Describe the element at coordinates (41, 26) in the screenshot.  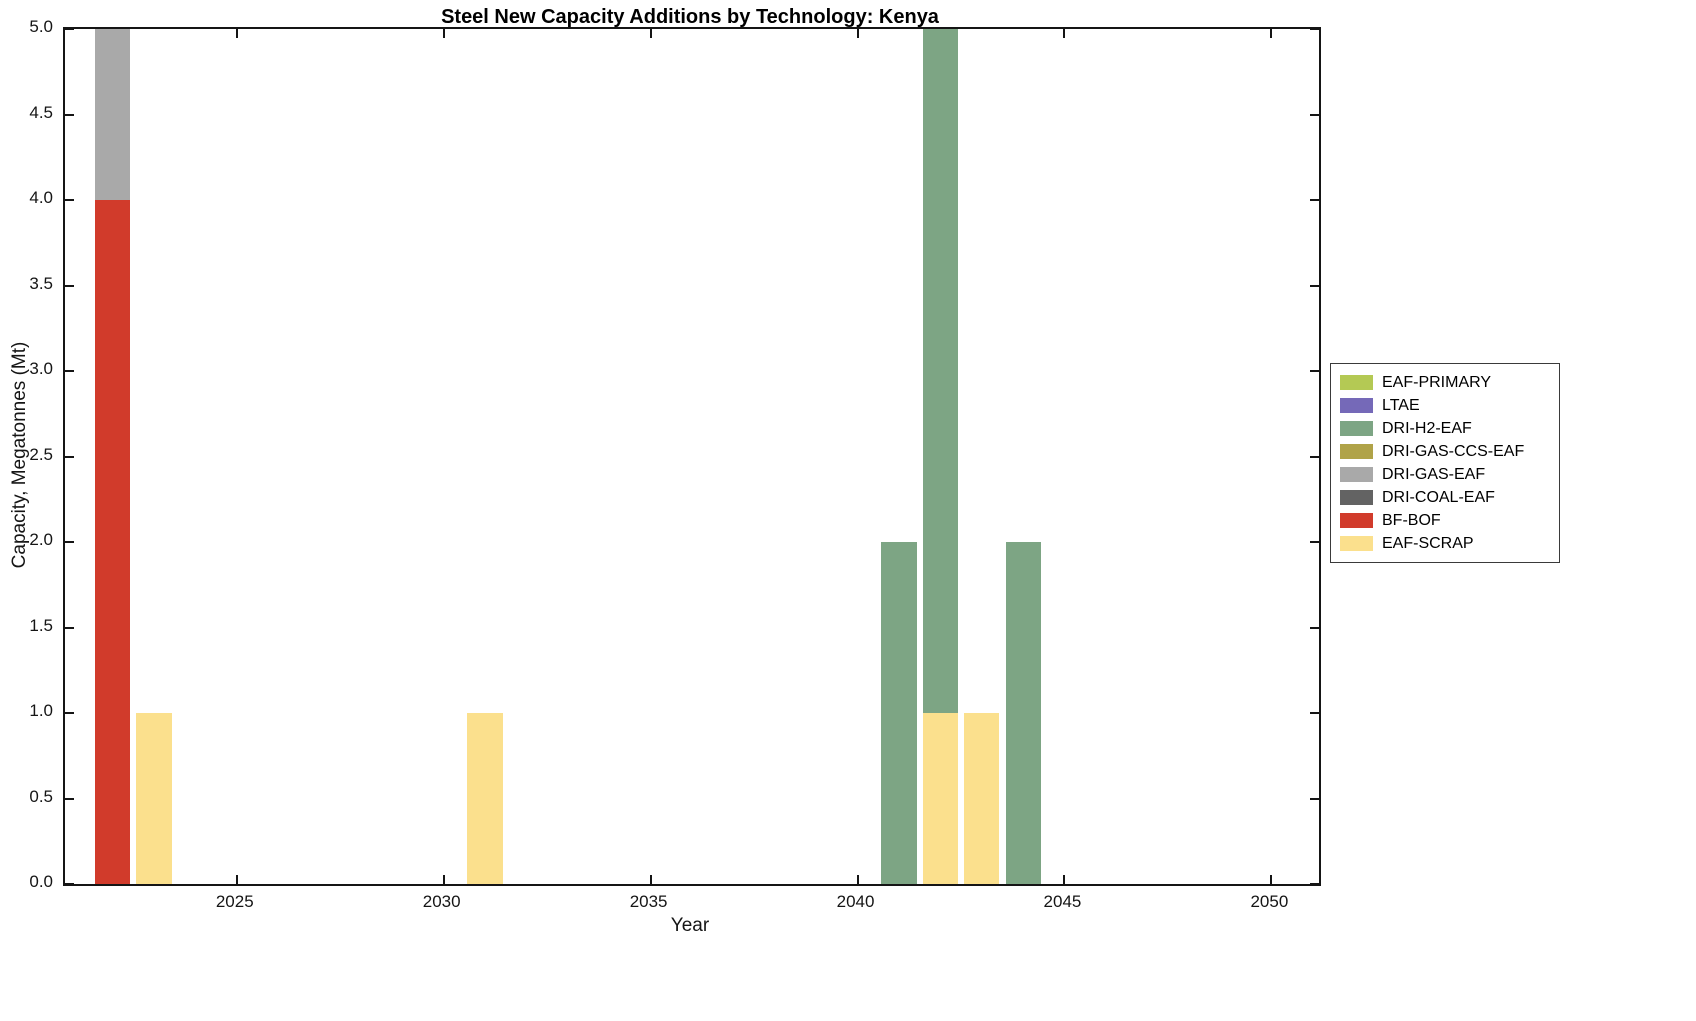
I see `y-tick-label: 5.0` at that location.